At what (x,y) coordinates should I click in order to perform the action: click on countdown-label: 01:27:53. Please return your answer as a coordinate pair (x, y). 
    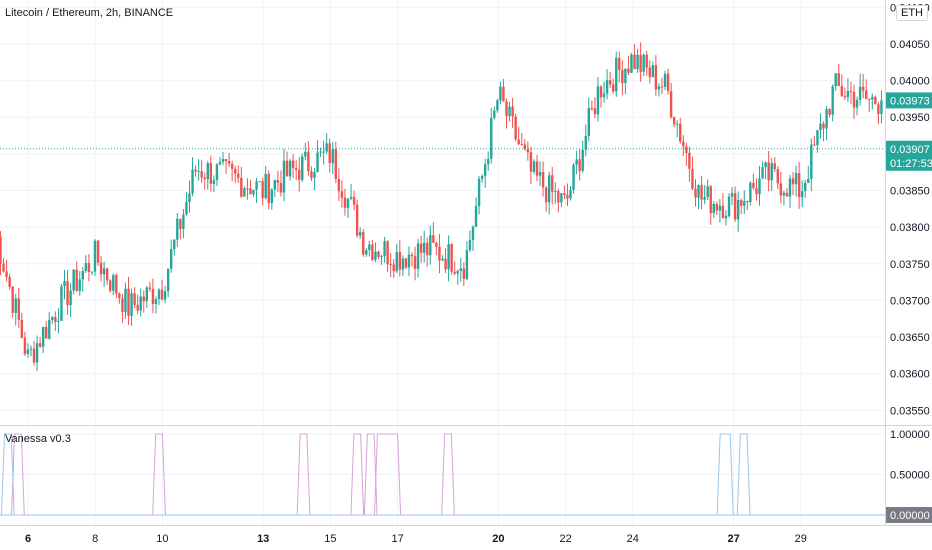
    Looking at the image, I should click on (911, 164).